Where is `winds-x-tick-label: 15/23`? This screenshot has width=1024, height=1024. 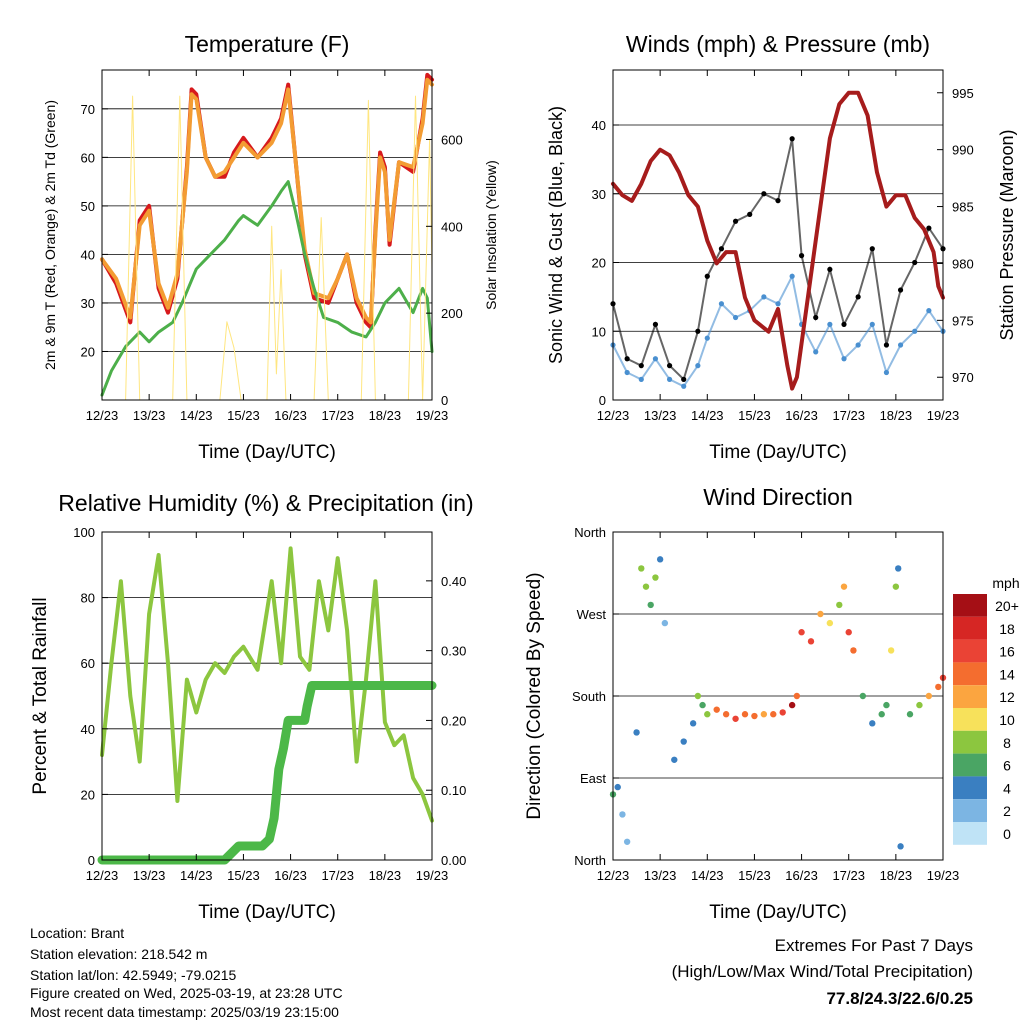
winds-x-tick-label: 15/23 is located at coordinates (754, 415).